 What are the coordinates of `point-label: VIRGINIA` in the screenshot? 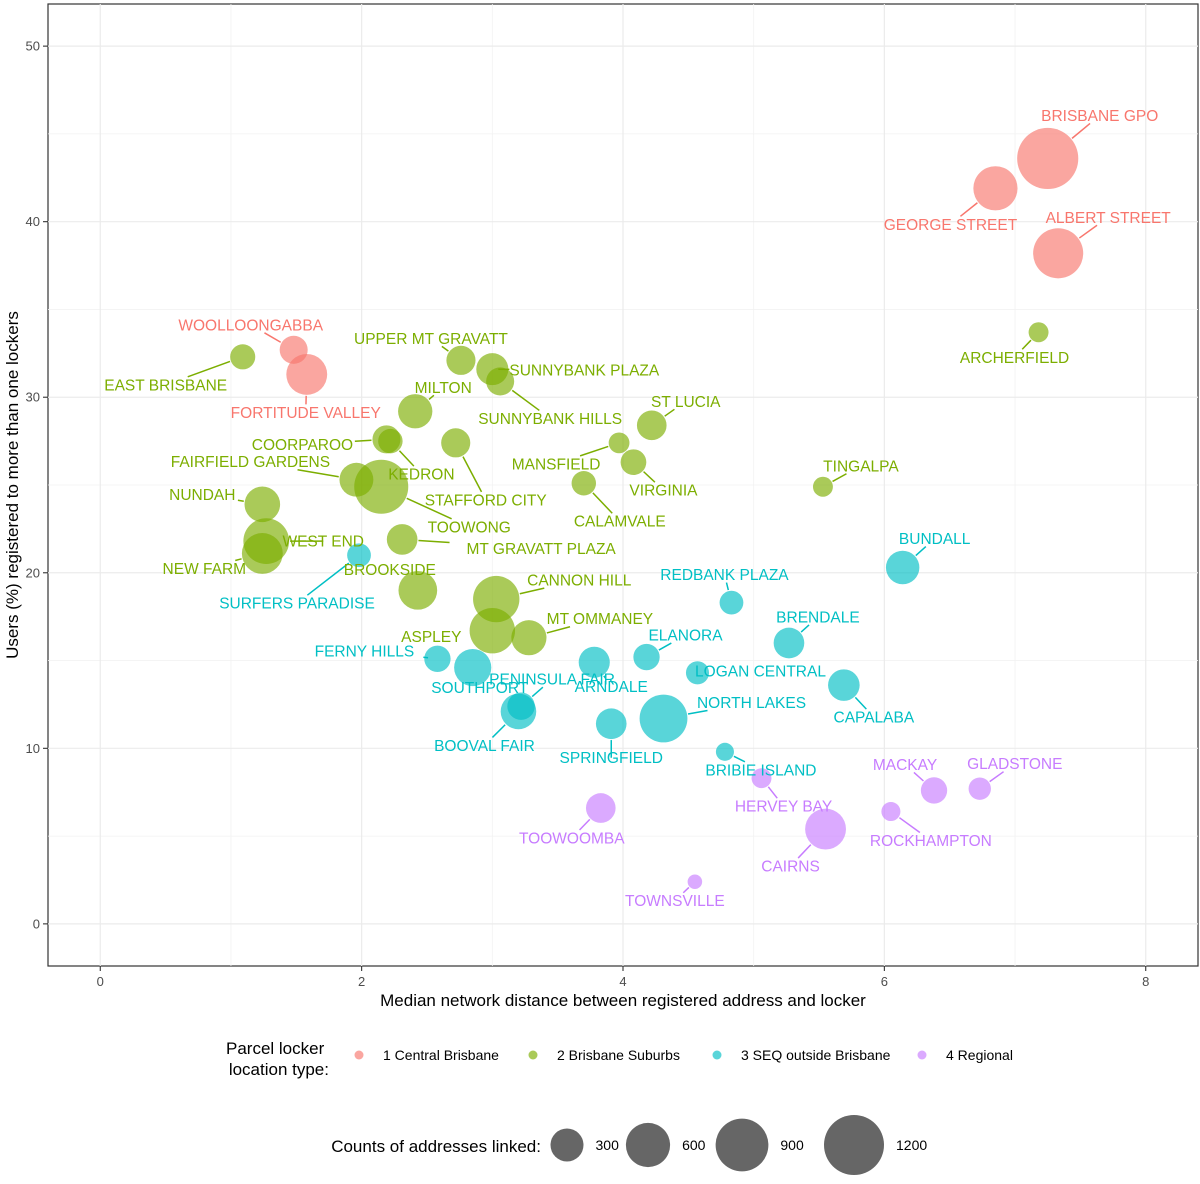 It's located at (663, 491).